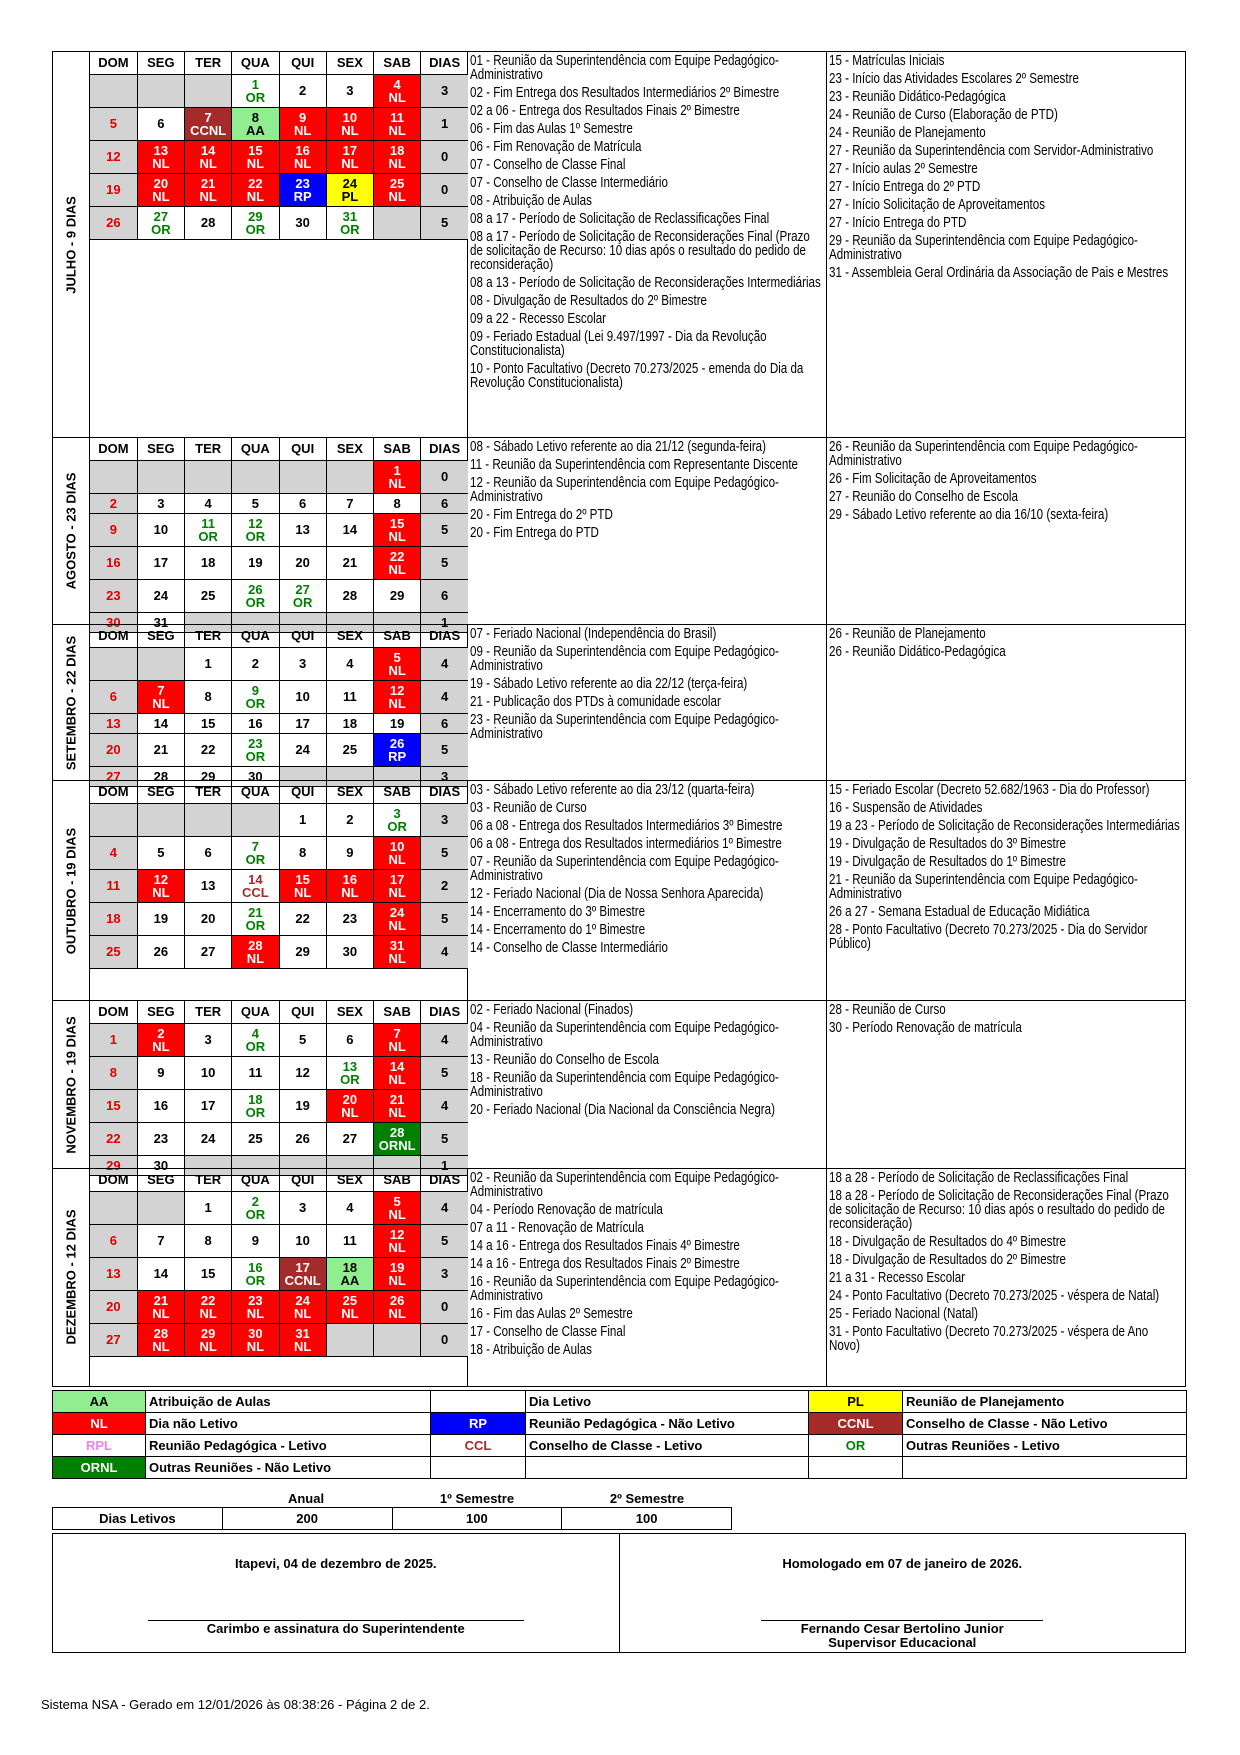 The width and height of the screenshot is (1240, 1755). What do you see at coordinates (208, 1240) in the screenshot?
I see `day-cell: 8` at bounding box center [208, 1240].